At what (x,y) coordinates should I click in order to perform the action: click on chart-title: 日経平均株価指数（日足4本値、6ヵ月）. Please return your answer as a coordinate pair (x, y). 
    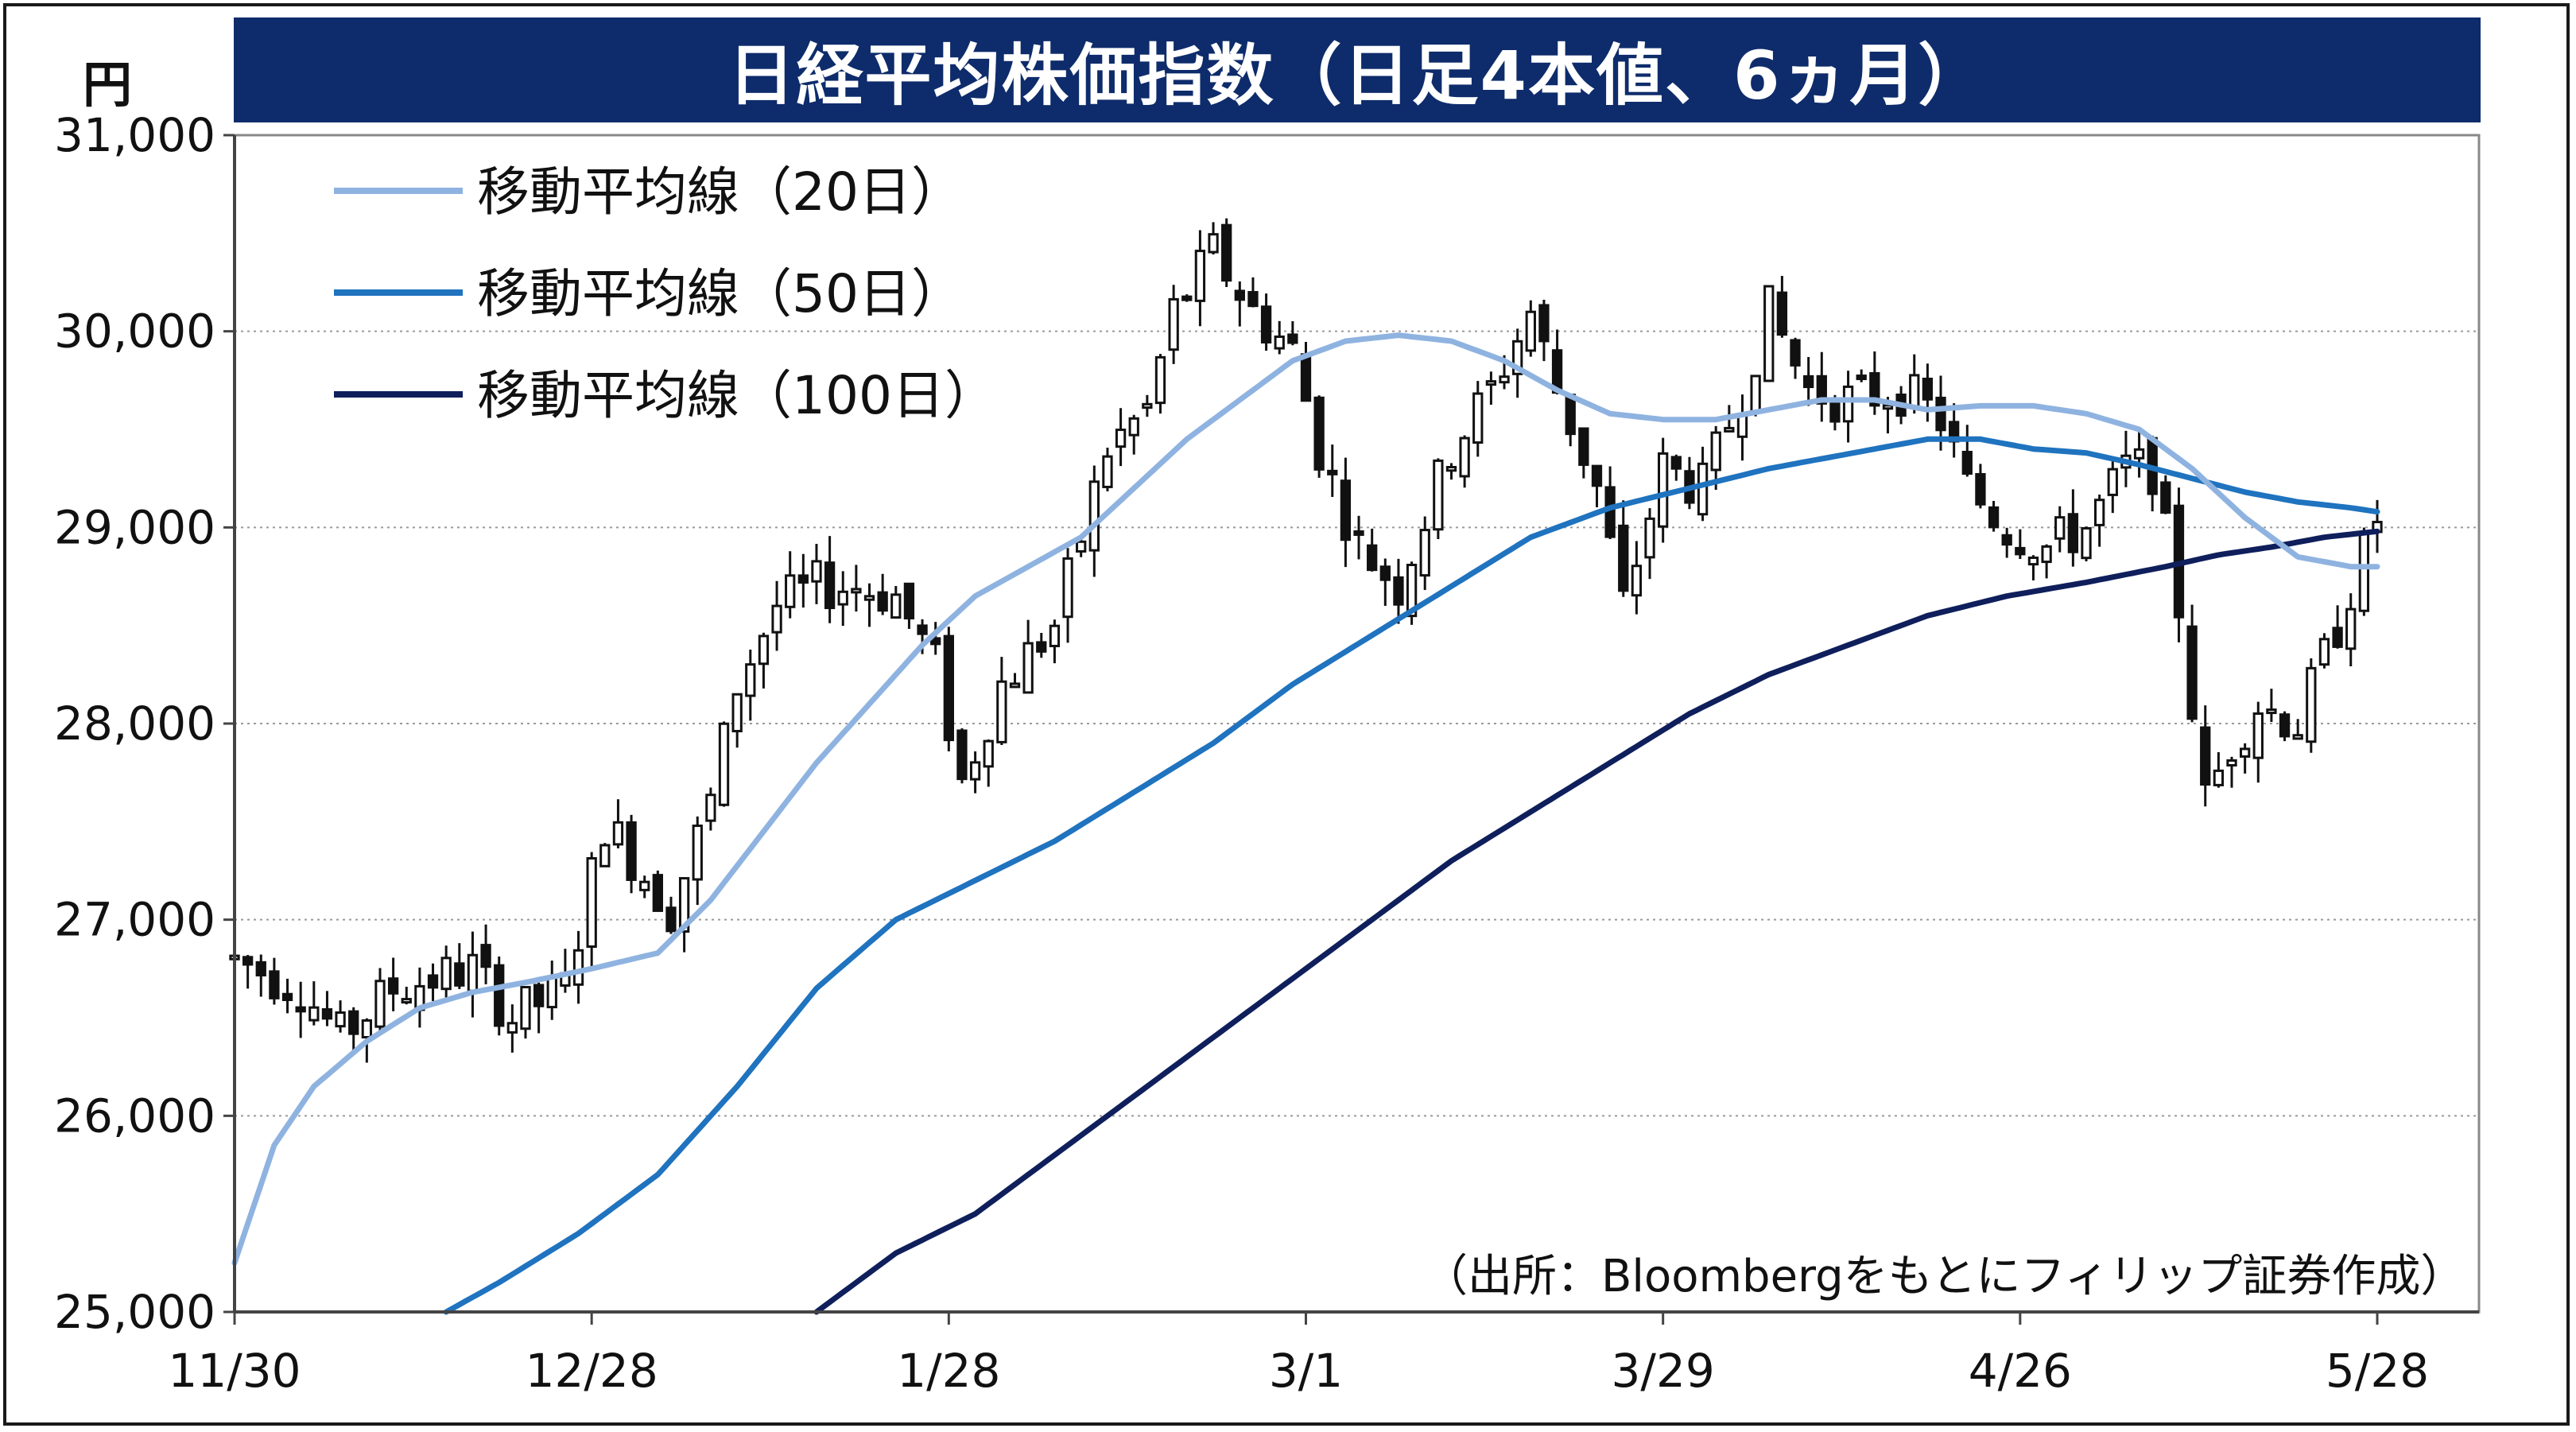
    Looking at the image, I should click on (1358, 69).